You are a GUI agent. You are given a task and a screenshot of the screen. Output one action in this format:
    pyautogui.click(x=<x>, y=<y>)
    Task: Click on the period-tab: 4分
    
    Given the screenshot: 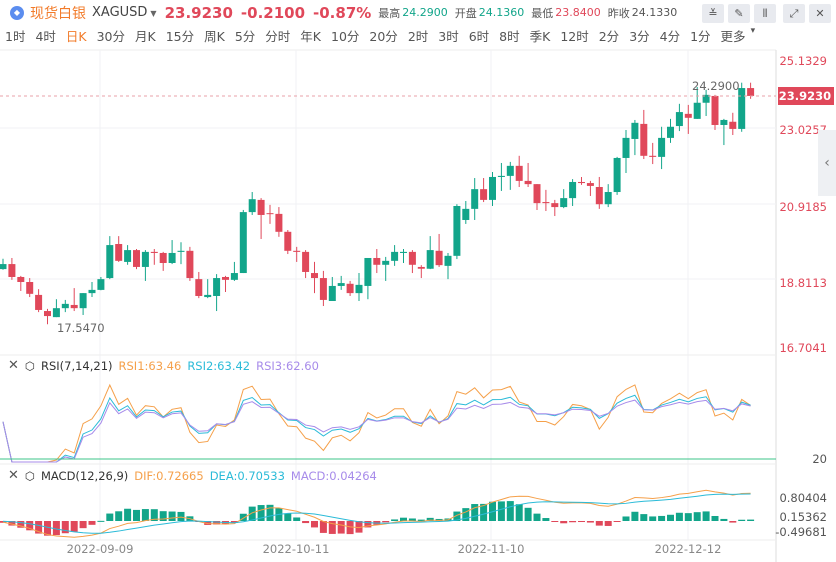 What is the action you would take?
    pyautogui.click(x=670, y=36)
    